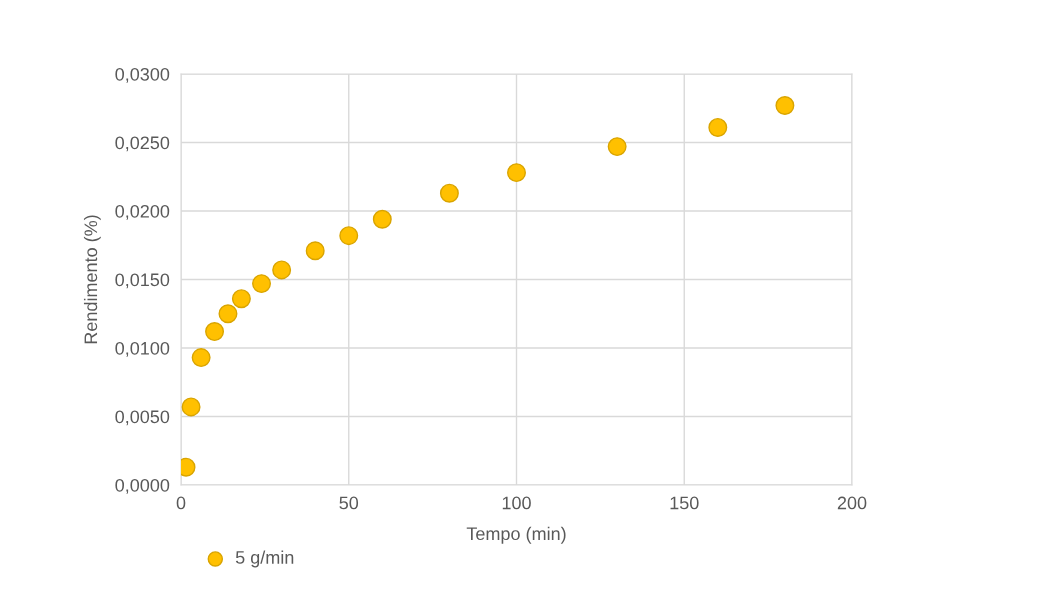 The image size is (1059, 597). Describe the element at coordinates (142, 349) in the screenshot. I see `y-tick-label: 0,0100` at that location.